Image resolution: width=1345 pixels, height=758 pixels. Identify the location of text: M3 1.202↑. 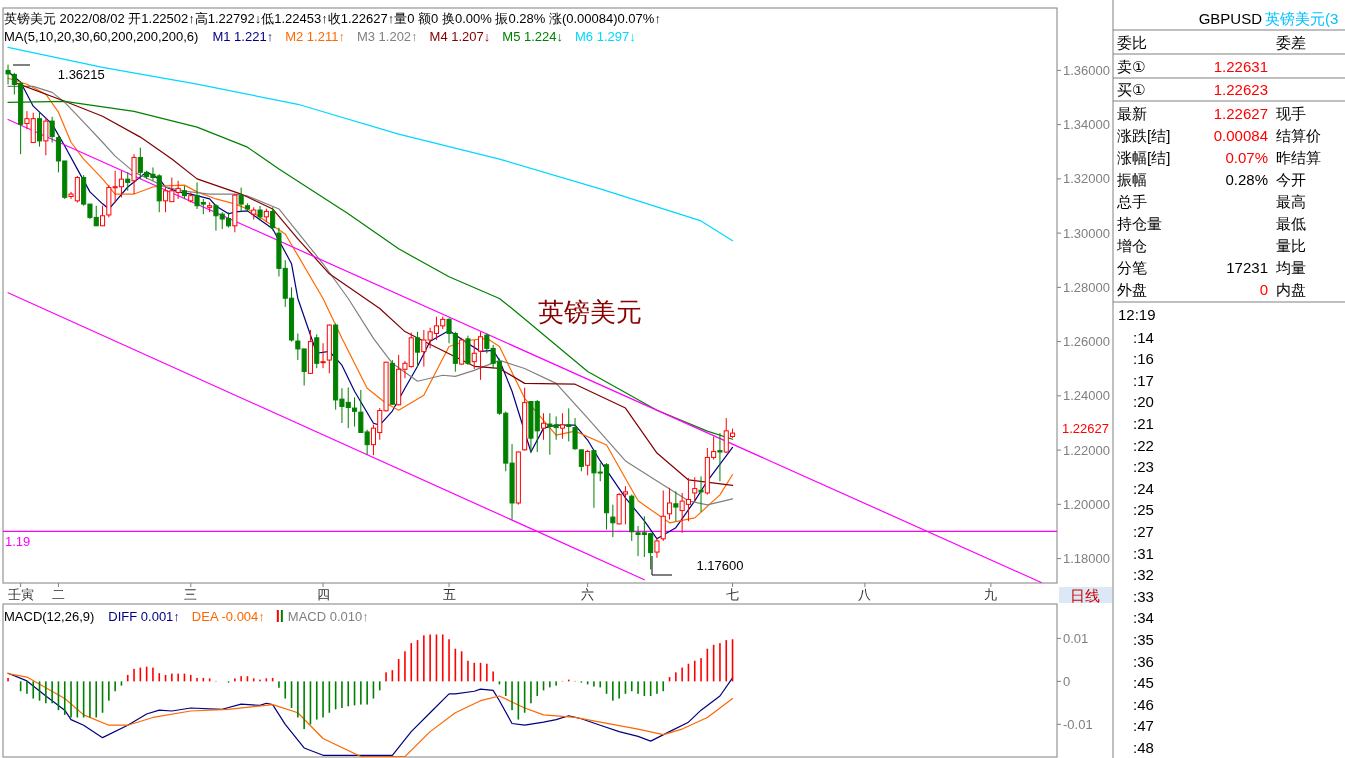
(387, 36).